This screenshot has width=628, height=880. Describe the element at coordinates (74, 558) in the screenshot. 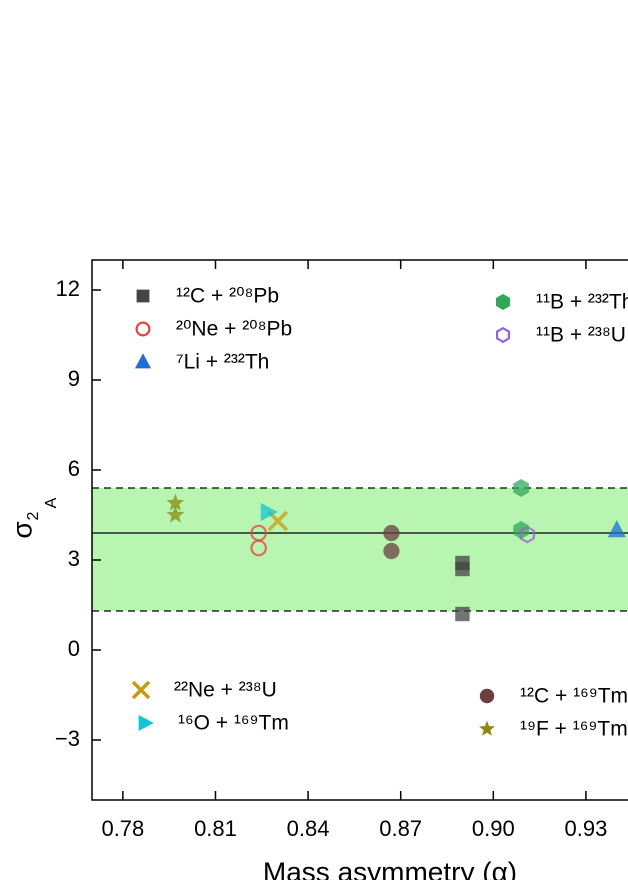

I see `y-tick-label: 3` at that location.